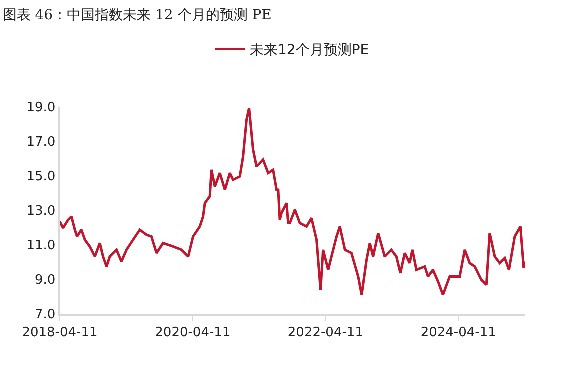 The image size is (564, 383). What do you see at coordinates (45, 315) in the screenshot?
I see `y-tick-label: 7.0` at bounding box center [45, 315].